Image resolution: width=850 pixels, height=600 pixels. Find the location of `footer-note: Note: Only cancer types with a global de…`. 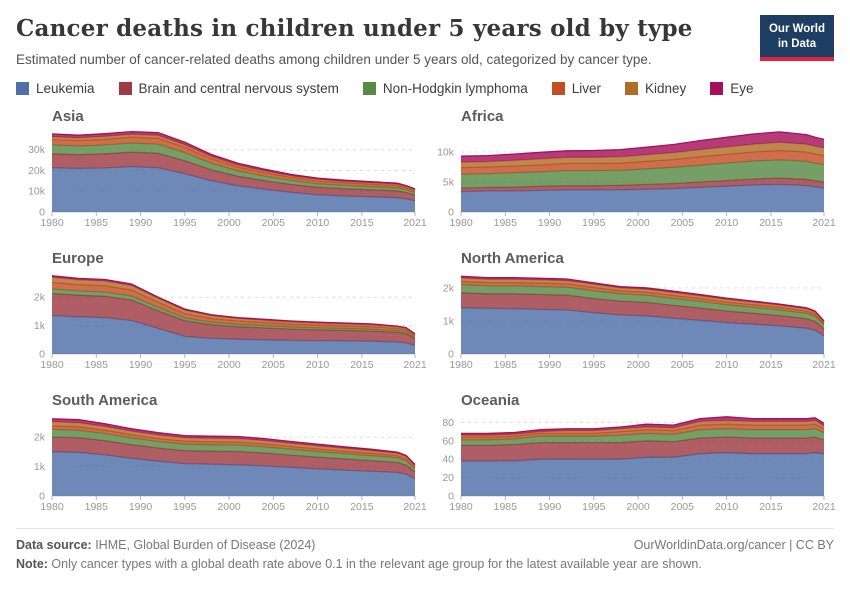

footer-note: Note: Only cancer types with a global de… is located at coordinates (425, 564).